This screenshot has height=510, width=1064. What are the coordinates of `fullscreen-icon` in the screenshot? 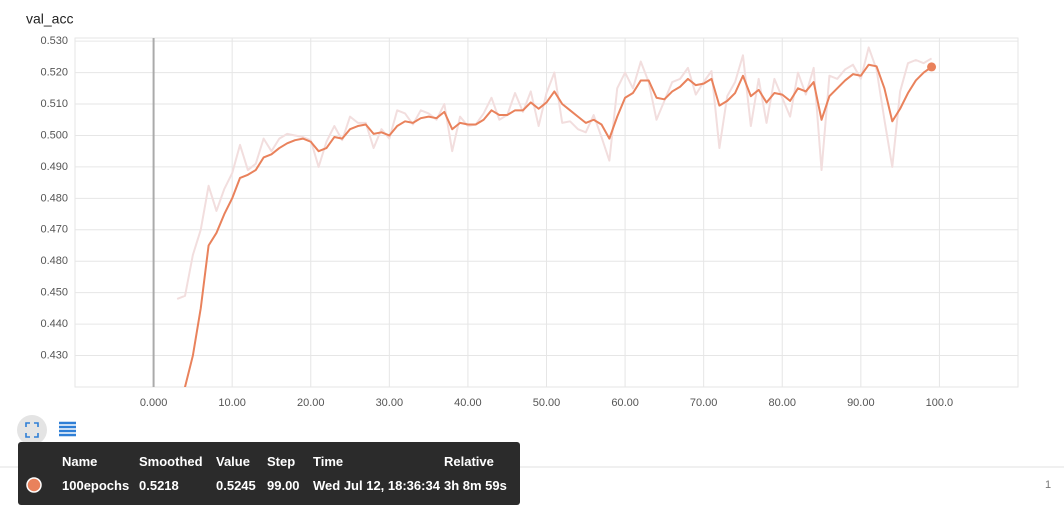 It's located at (32, 430).